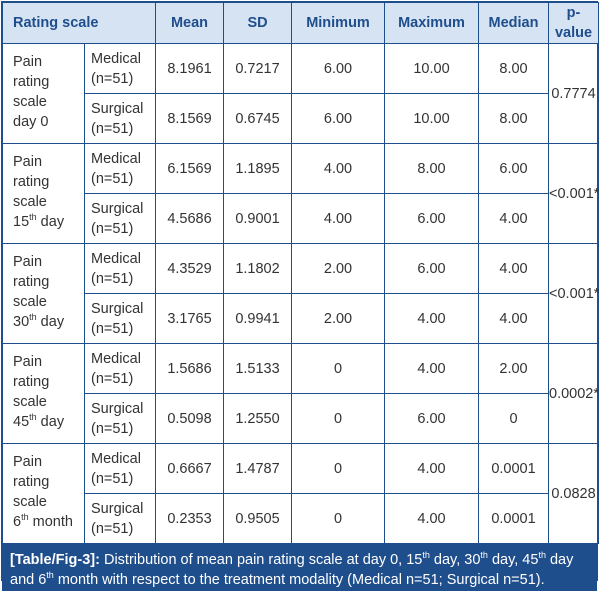 Image resolution: width=599 pixels, height=591 pixels. What do you see at coordinates (514, 118) in the screenshot?
I see `median-cell: 8.00` at bounding box center [514, 118].